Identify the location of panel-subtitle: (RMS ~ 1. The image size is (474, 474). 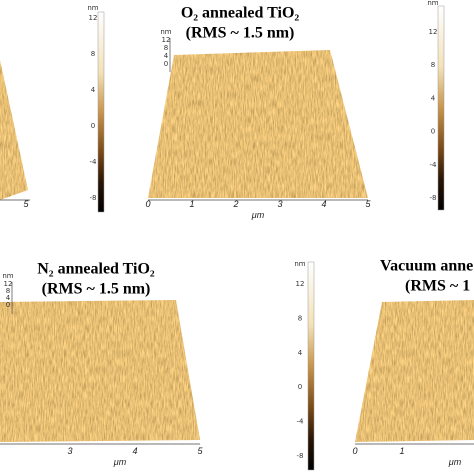
(437, 286).